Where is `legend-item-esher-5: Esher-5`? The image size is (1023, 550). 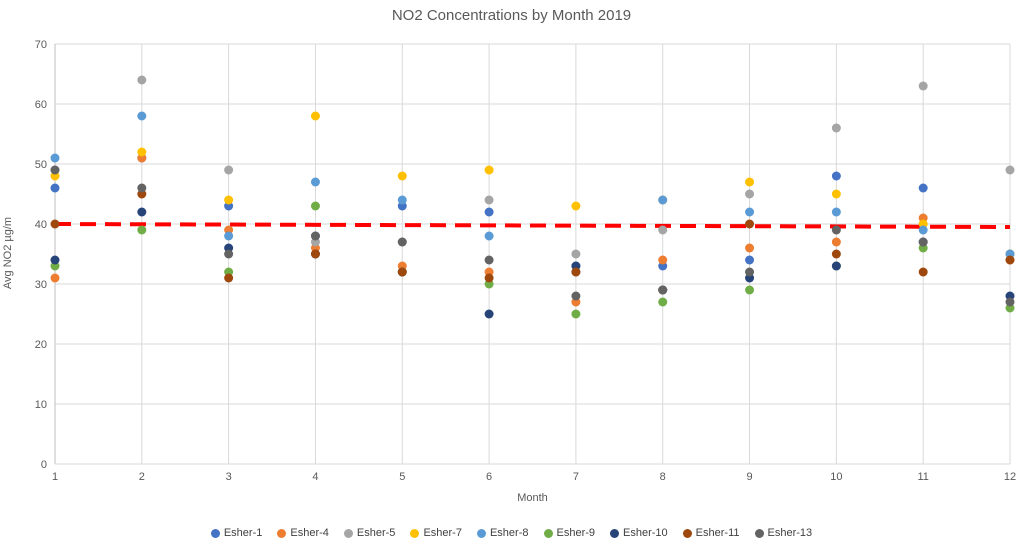 legend-item-esher-5: Esher-5 is located at coordinates (369, 533).